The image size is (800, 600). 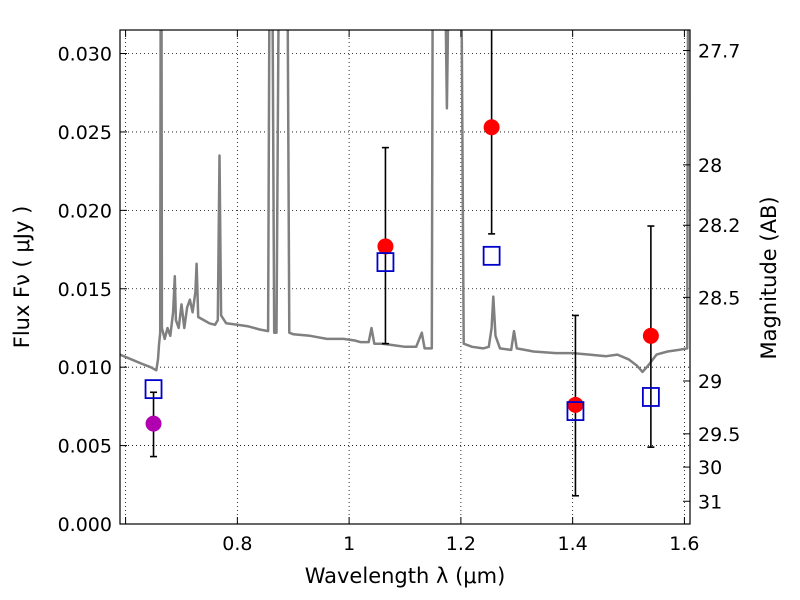 I want to click on x-tick-label: 1, so click(x=349, y=544).